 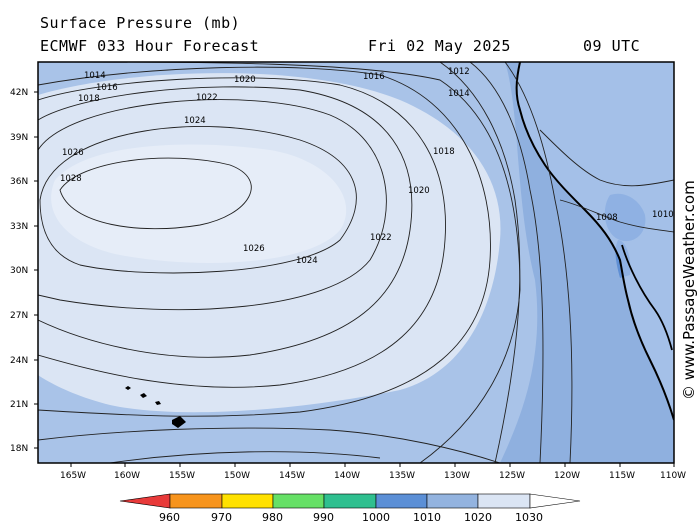 I want to click on lat-label: 42N, so click(x=19, y=93).